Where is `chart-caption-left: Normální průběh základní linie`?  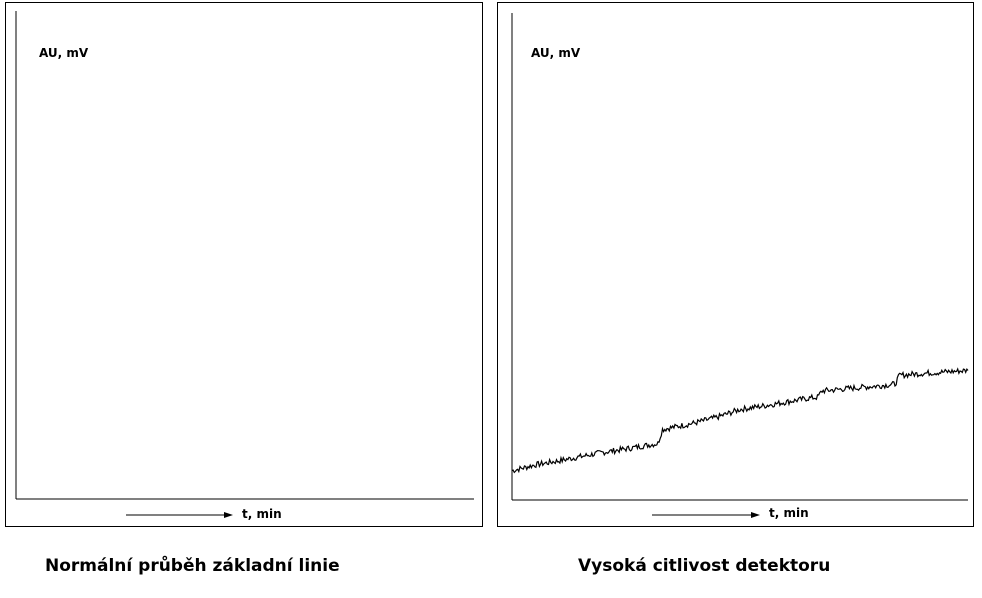
chart-caption-left: Normální průběh základní linie is located at coordinates (192, 566).